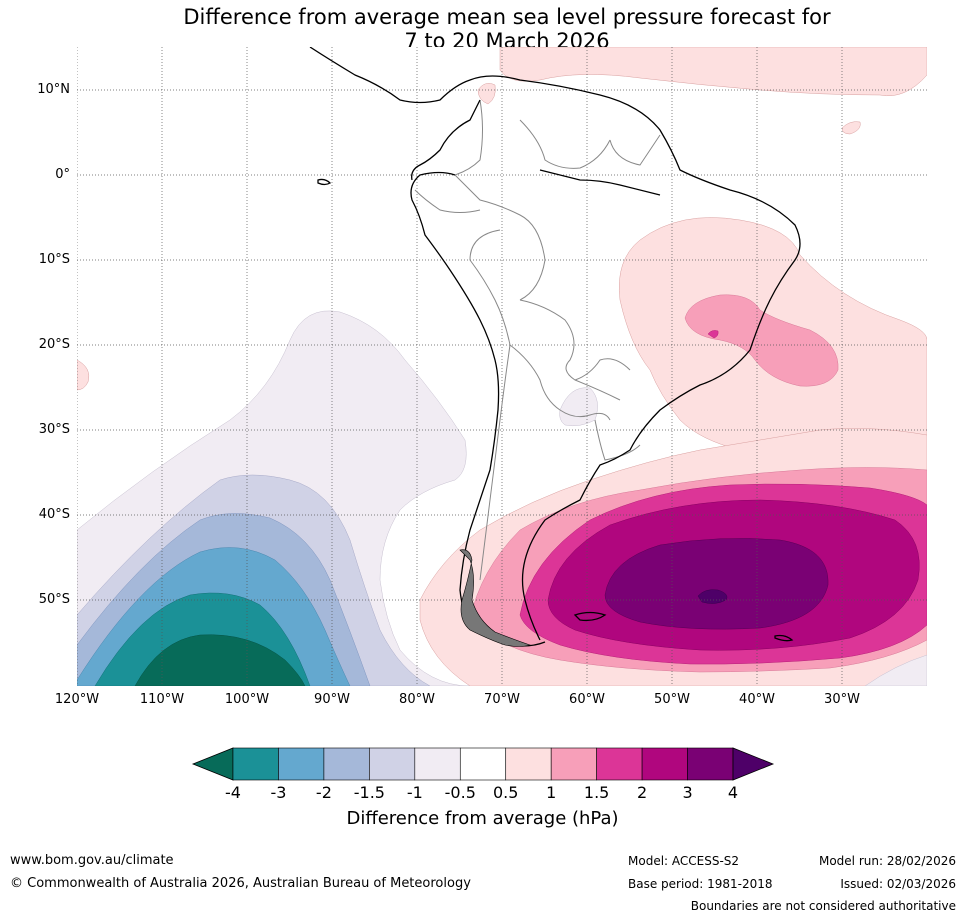 The width and height of the screenshot is (965, 919). I want to click on country-borders, so click(537, 340).